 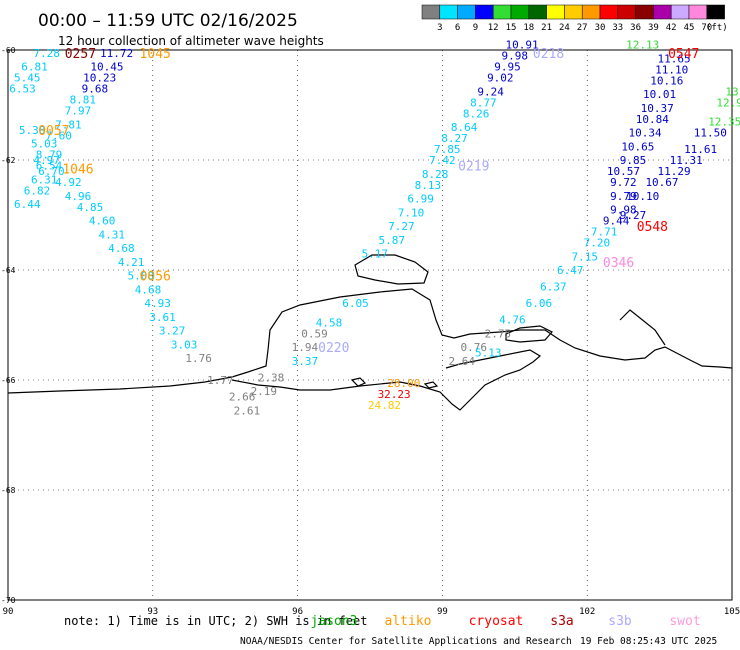 I want to click on wave-height-label: 7.10, so click(x=411, y=212).